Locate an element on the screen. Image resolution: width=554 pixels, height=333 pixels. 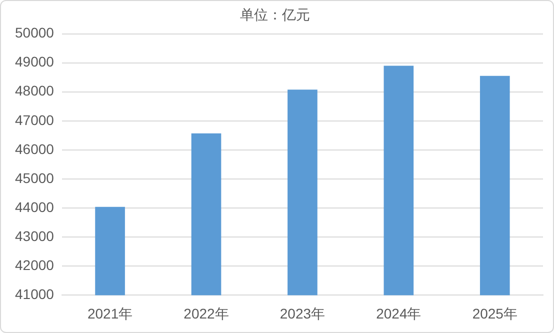
y-tick-label: 47000 is located at coordinates (34, 120).